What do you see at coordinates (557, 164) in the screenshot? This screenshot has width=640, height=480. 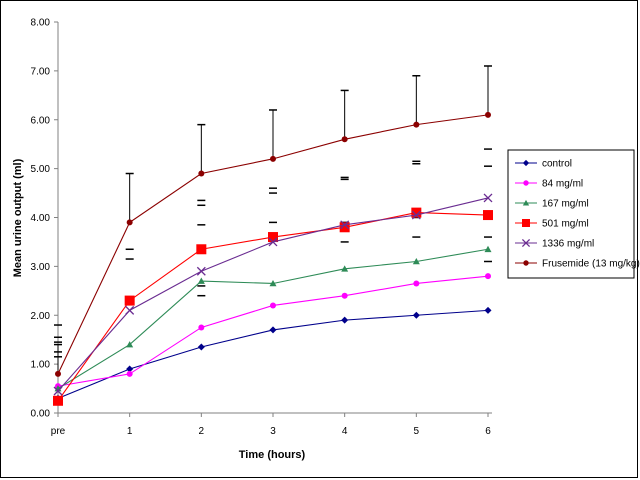 I see `legend-label: control` at bounding box center [557, 164].